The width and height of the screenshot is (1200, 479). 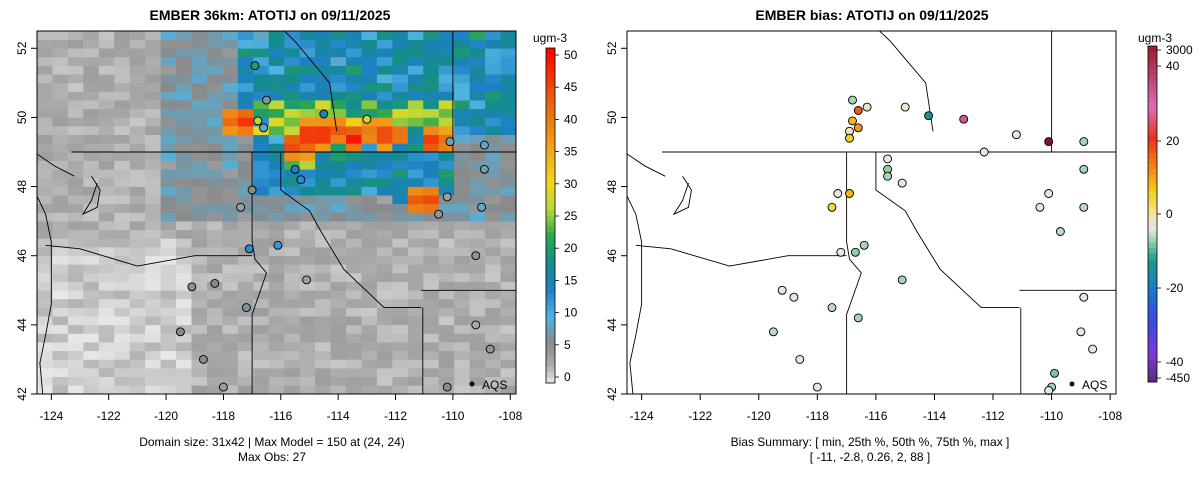 I want to click on bias-site-marker, so click(x=1084, y=297).